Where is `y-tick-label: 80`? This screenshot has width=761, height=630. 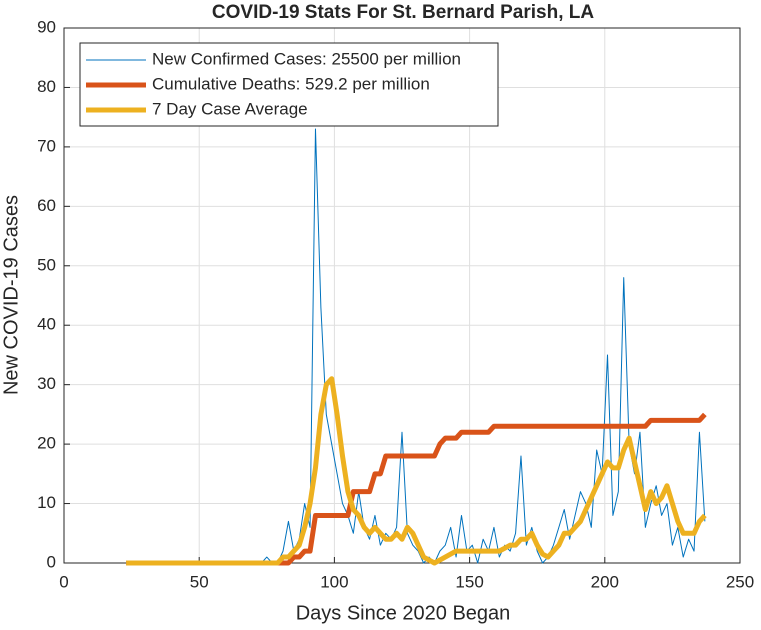
y-tick-label: 80 is located at coordinates (46, 86).